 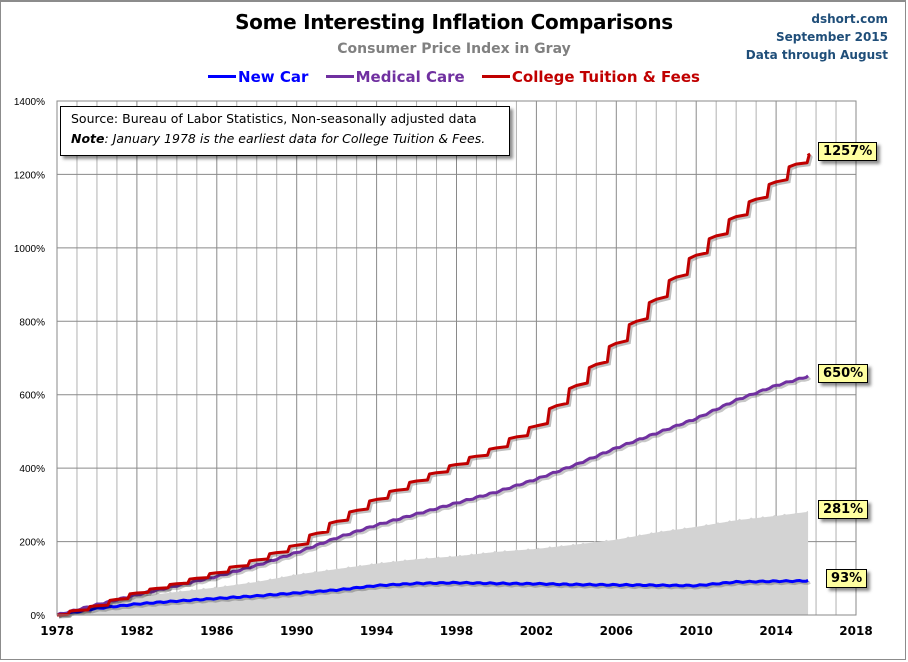 I want to click on x-tick-label: 2014, so click(x=775, y=631).